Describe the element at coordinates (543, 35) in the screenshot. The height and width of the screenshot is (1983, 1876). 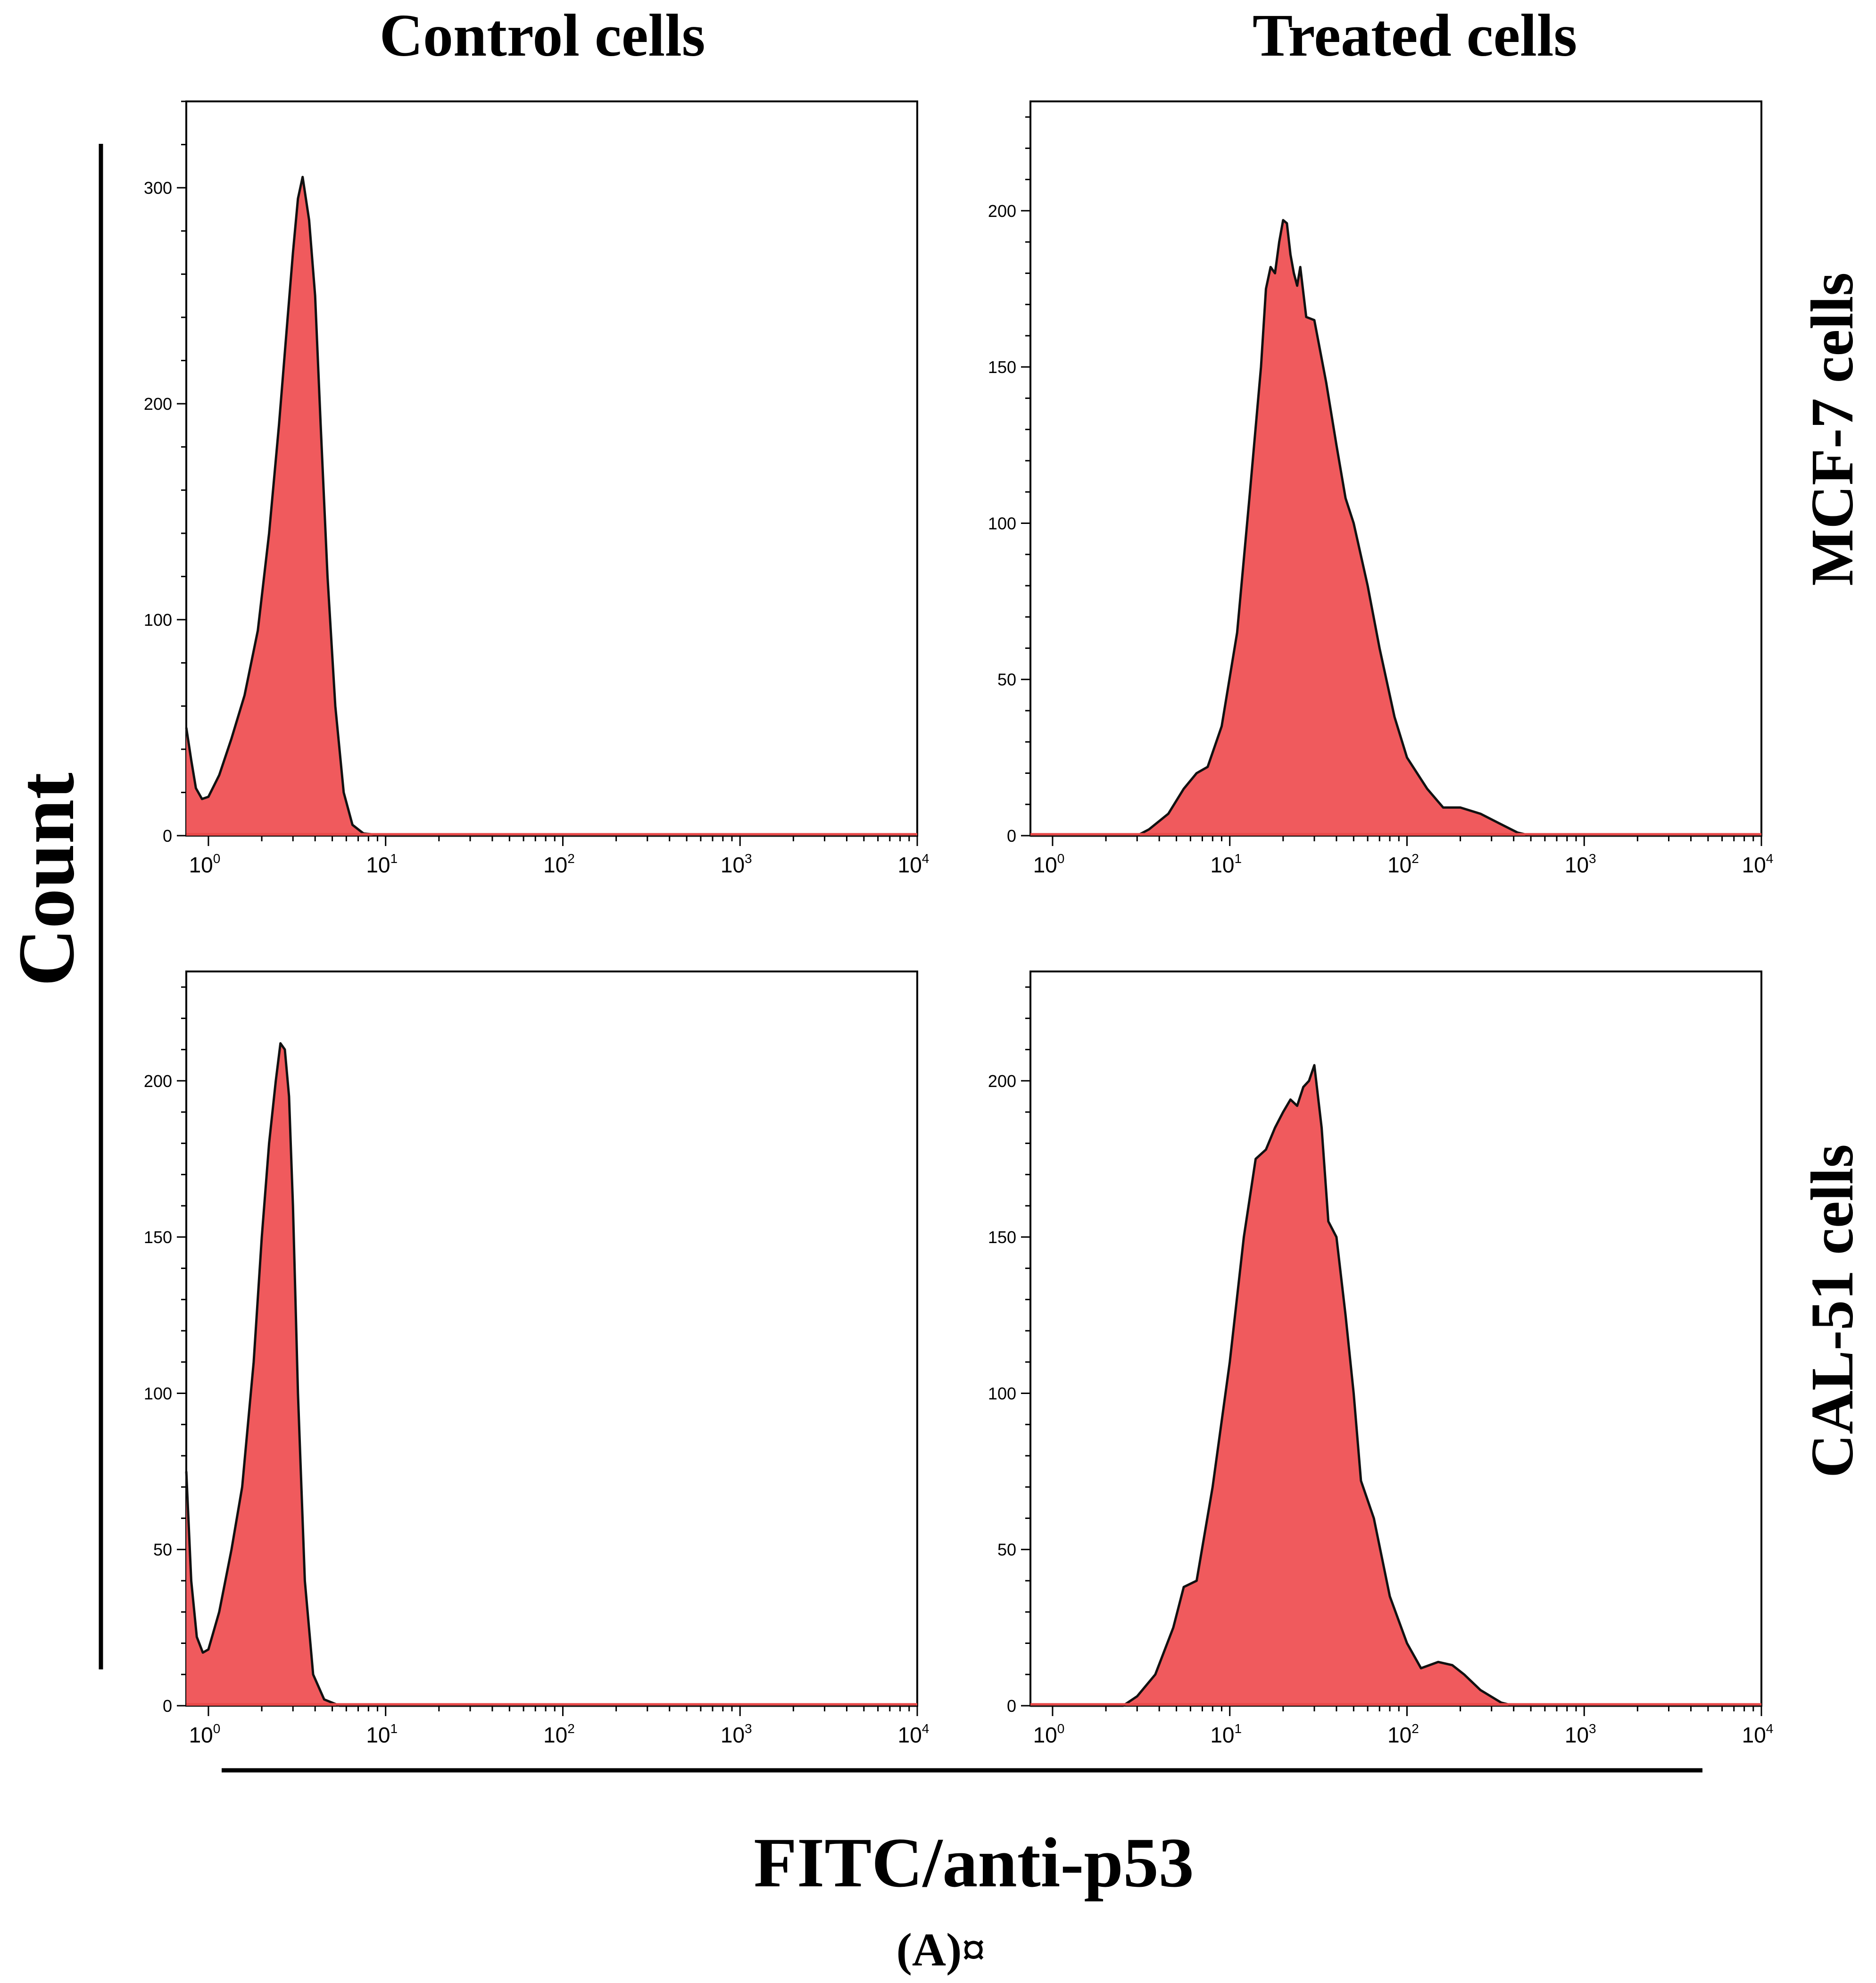
I see `column-title-control: Control cells` at that location.